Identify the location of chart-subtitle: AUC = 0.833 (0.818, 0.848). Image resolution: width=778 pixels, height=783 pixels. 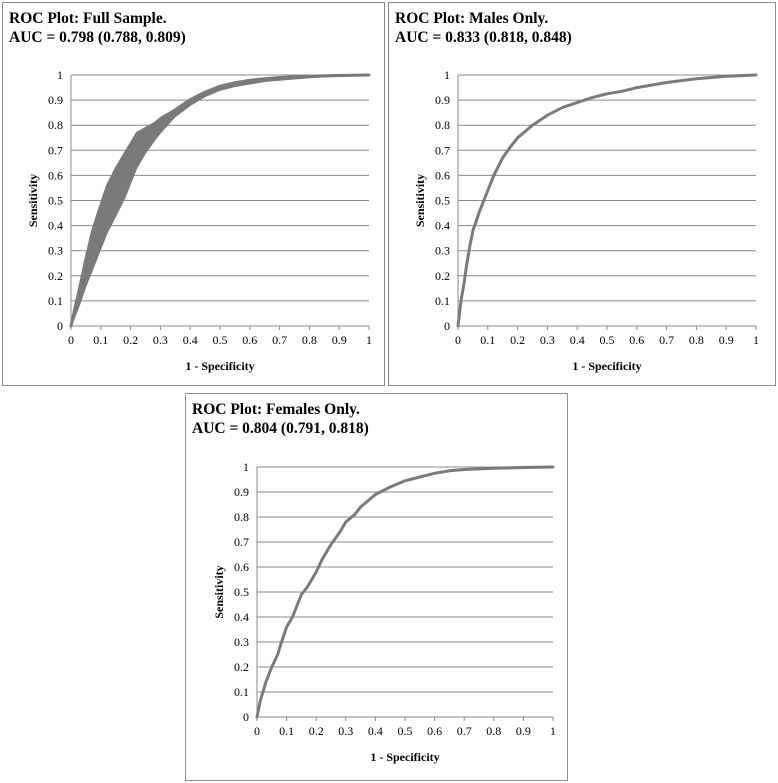
(483, 37).